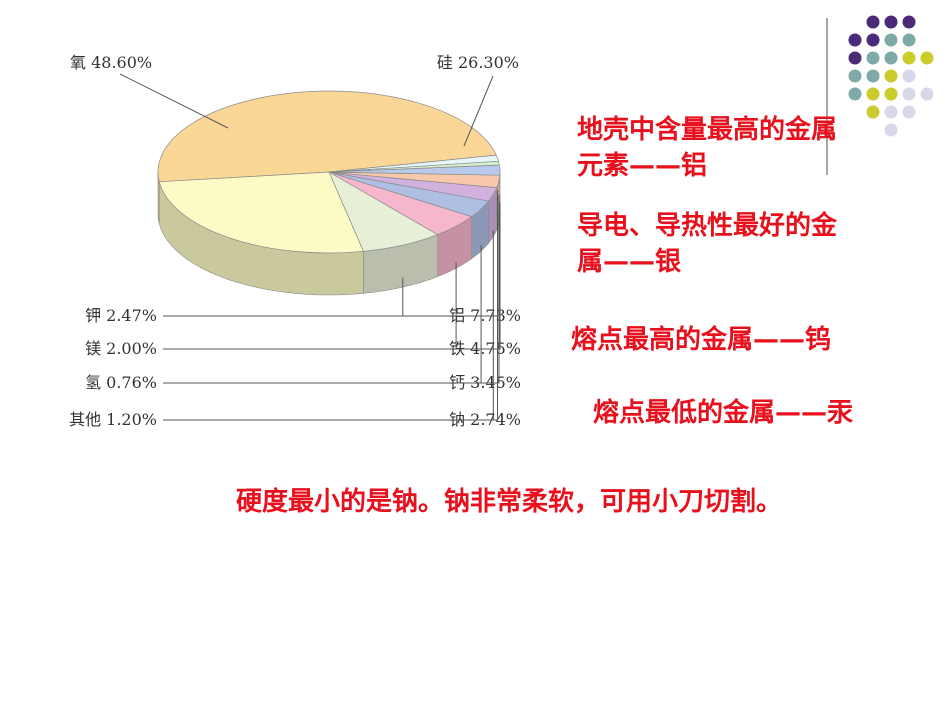  I want to click on leader-line-氢, so click(331, 289).